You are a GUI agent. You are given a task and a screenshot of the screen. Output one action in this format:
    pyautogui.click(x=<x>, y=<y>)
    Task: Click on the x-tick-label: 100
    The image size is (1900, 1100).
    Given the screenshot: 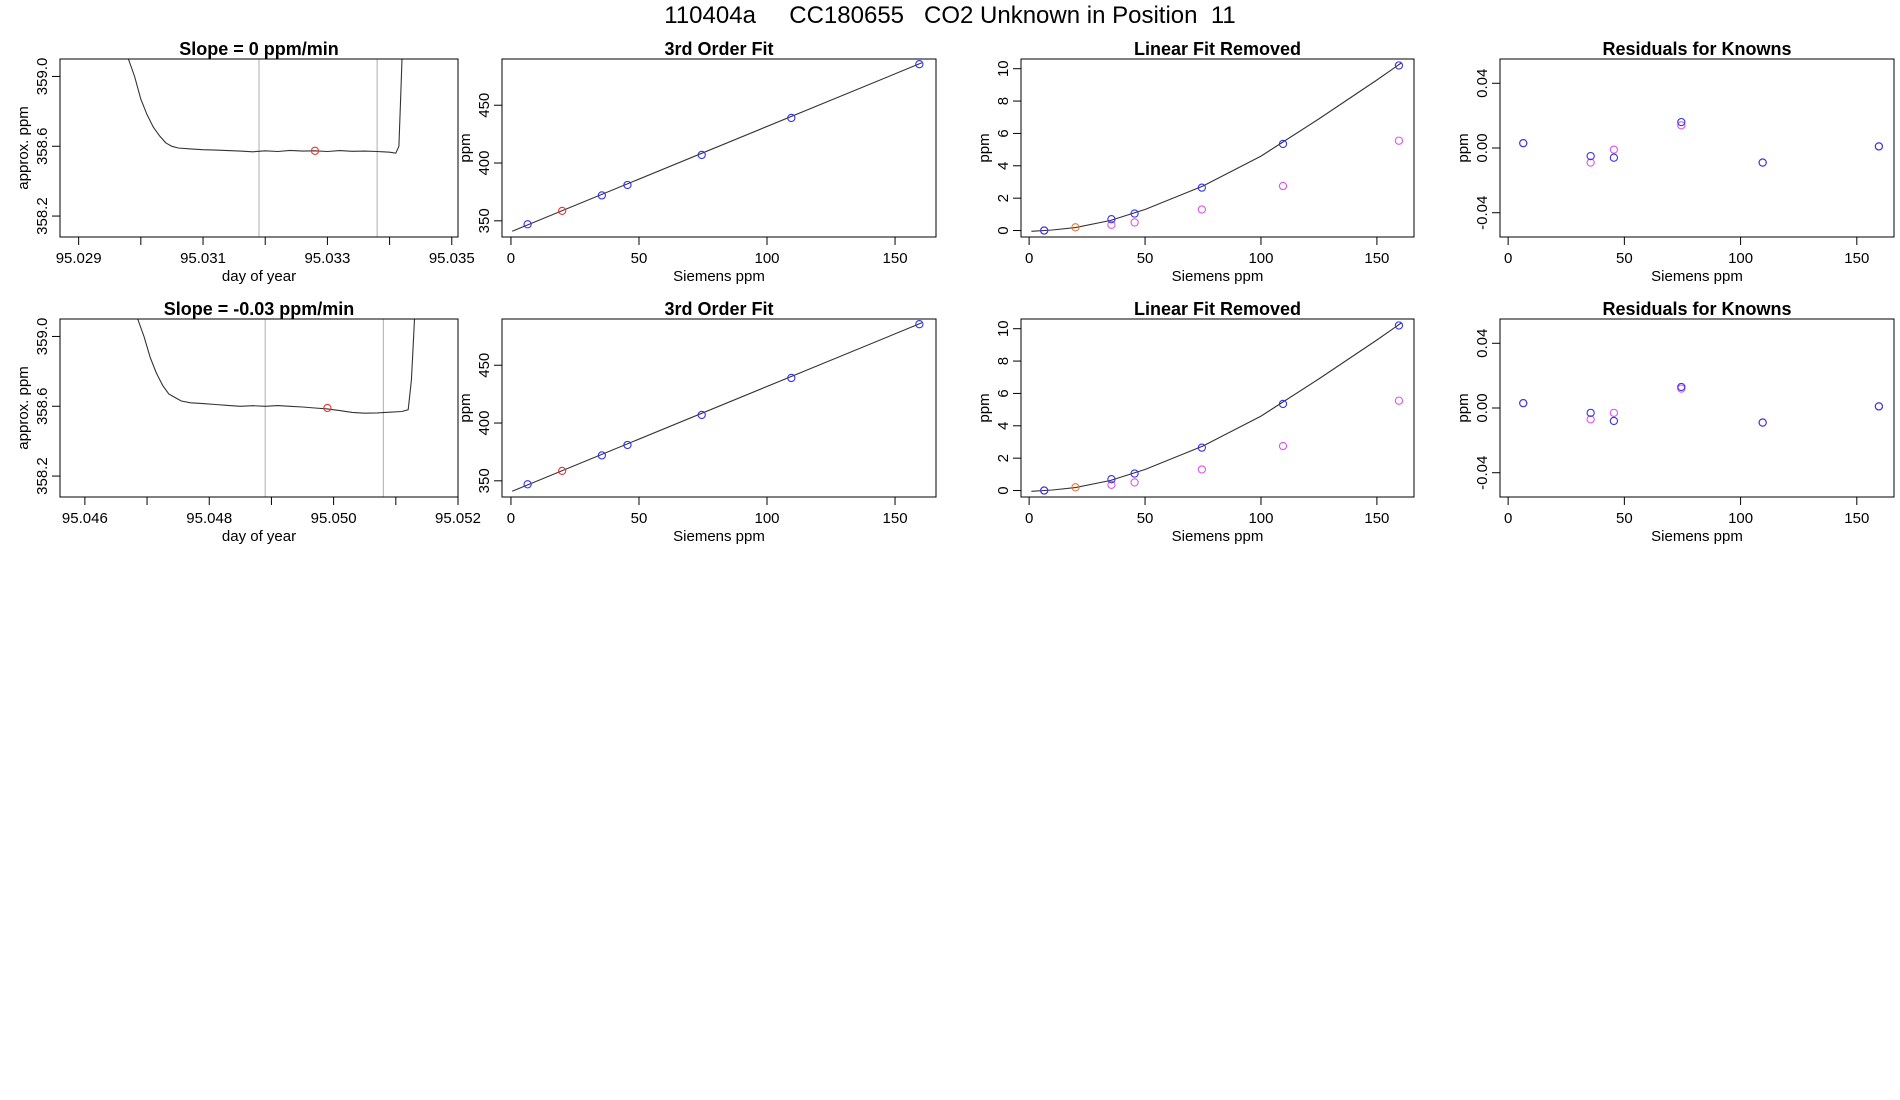 What is the action you would take?
    pyautogui.click(x=1260, y=258)
    